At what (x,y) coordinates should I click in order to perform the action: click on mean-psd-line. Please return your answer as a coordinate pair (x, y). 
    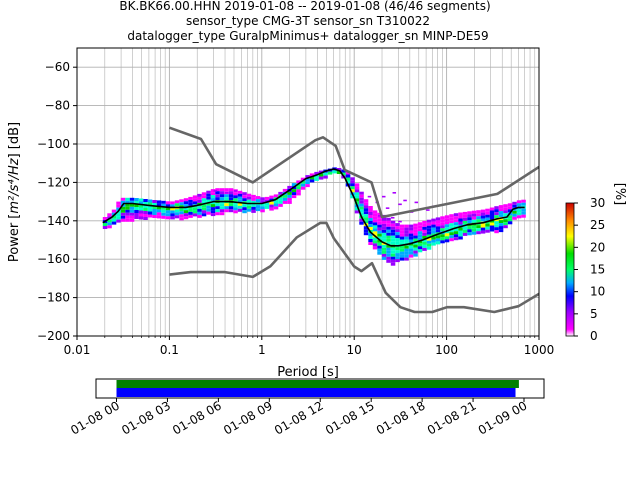
    Looking at the image, I should click on (313, 207).